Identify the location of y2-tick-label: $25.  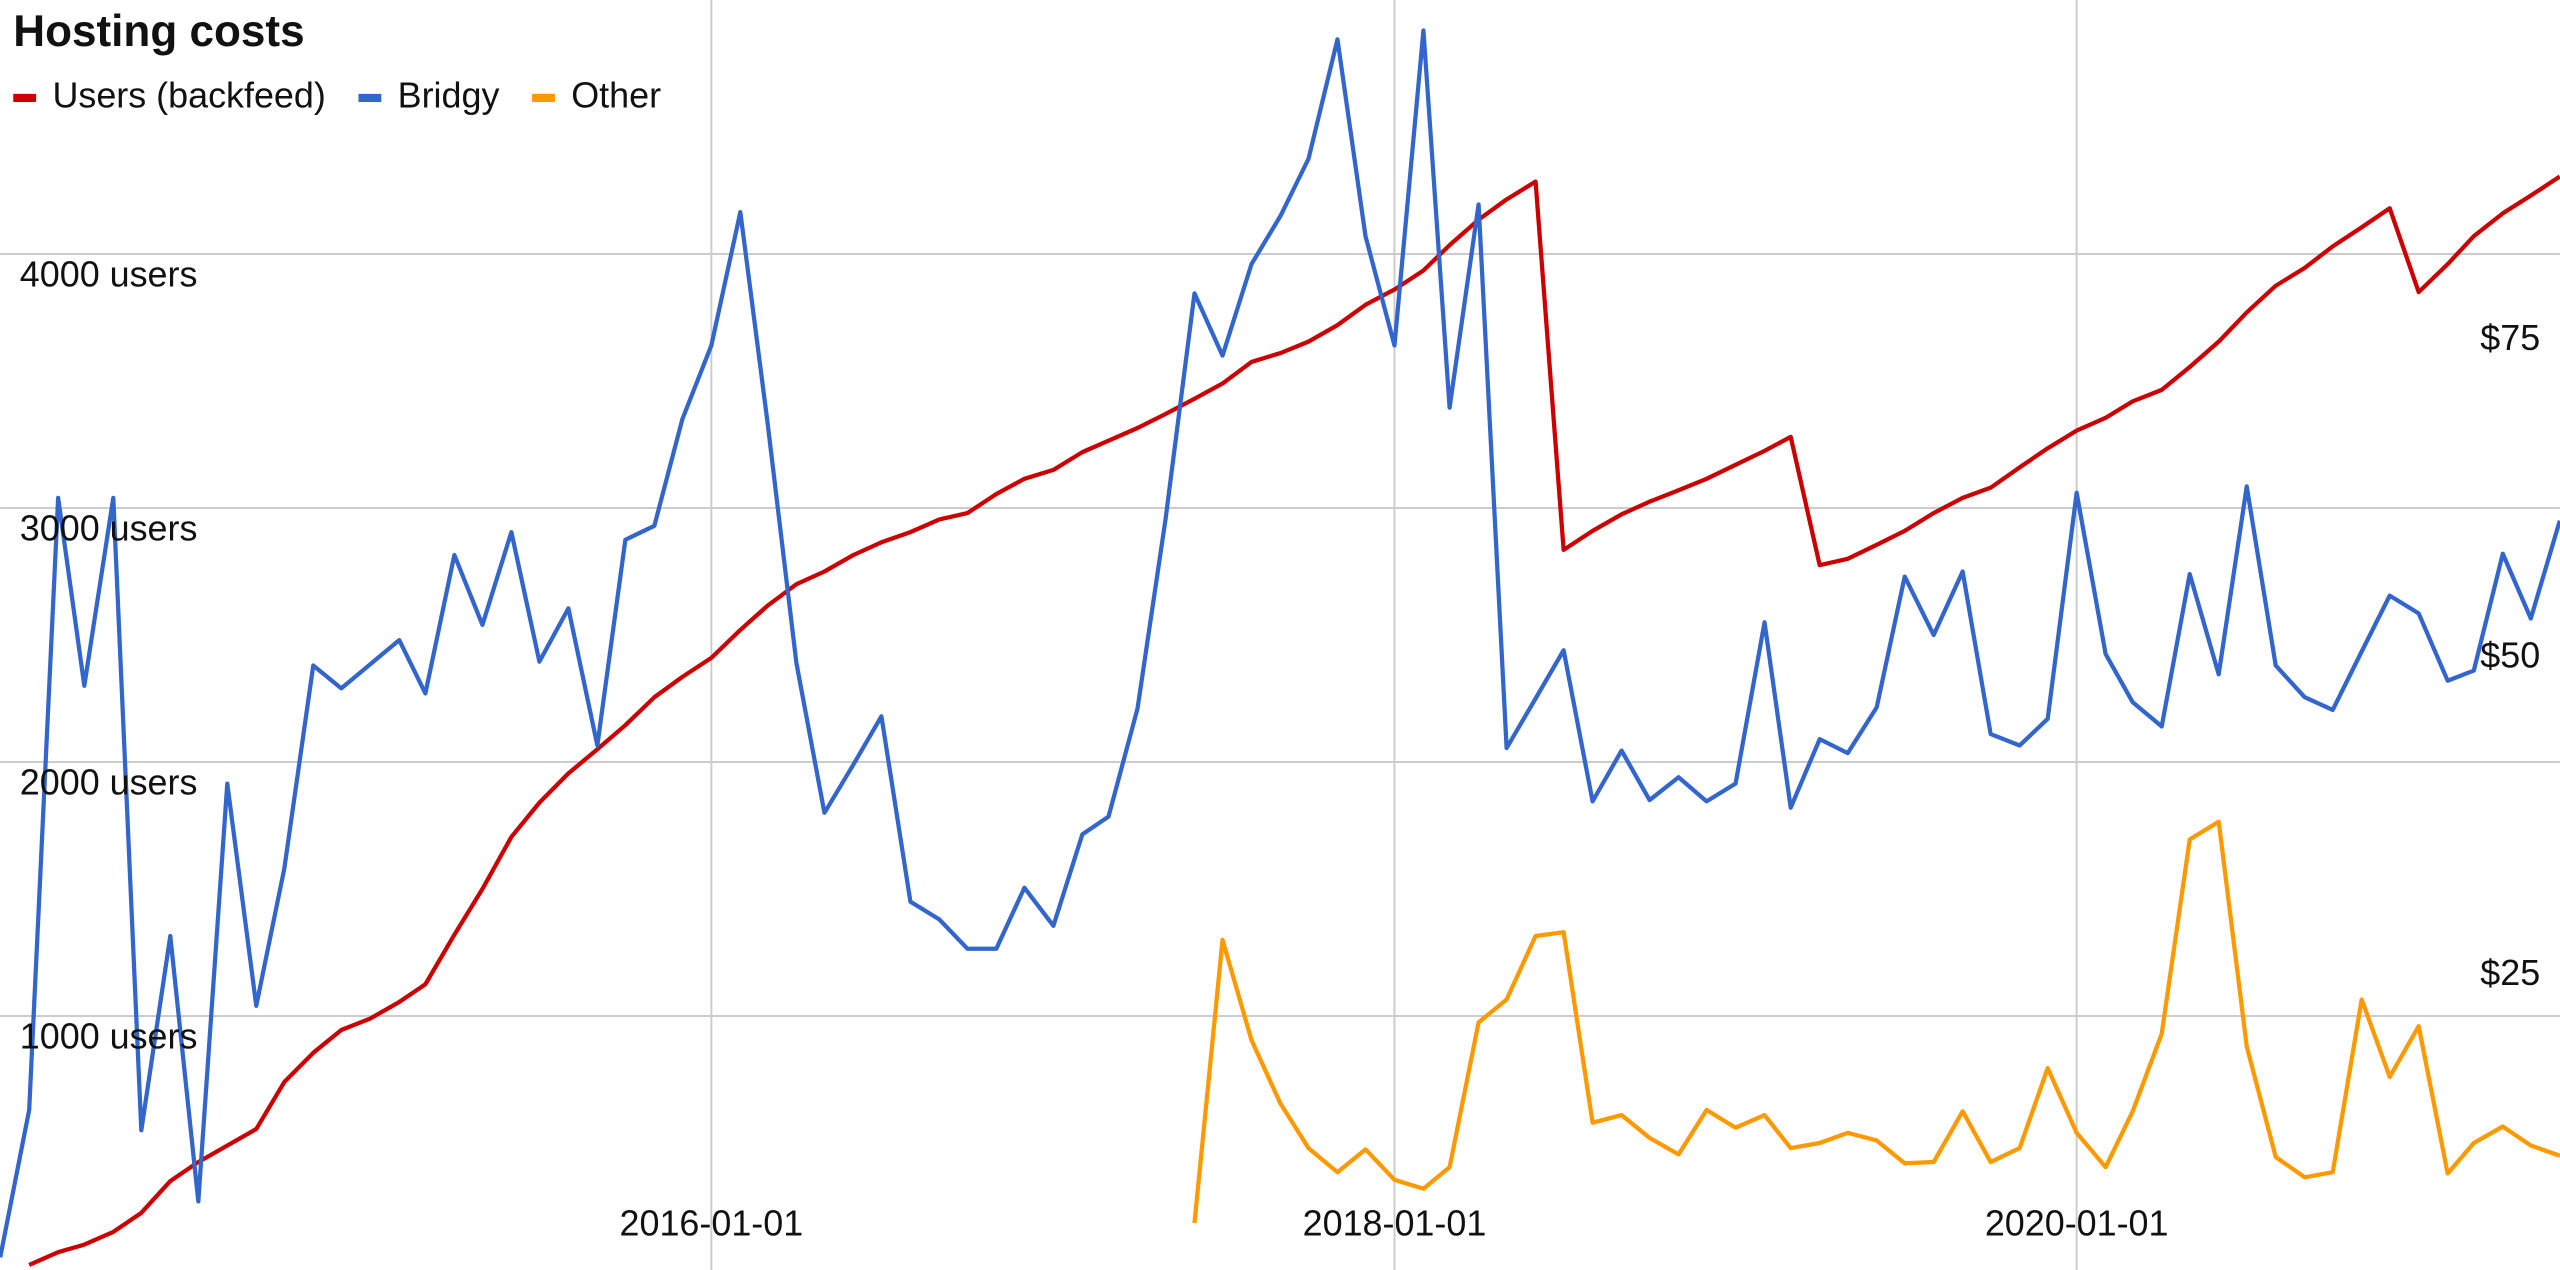
(2510, 972).